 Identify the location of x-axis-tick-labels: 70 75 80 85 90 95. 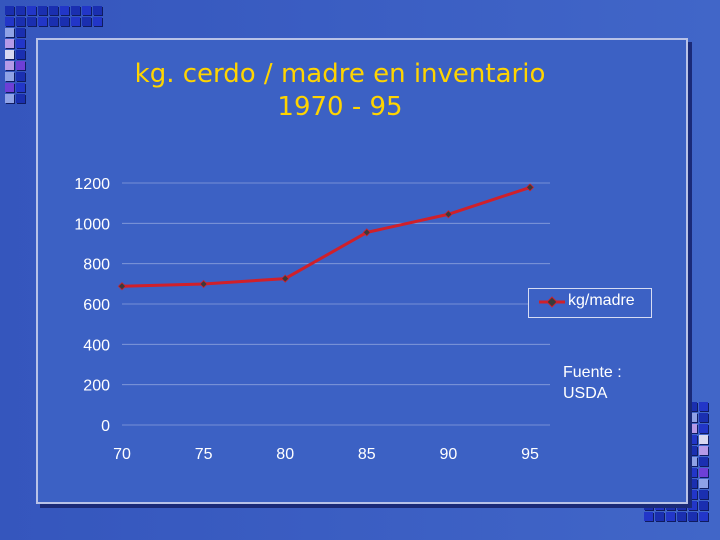
(326, 454).